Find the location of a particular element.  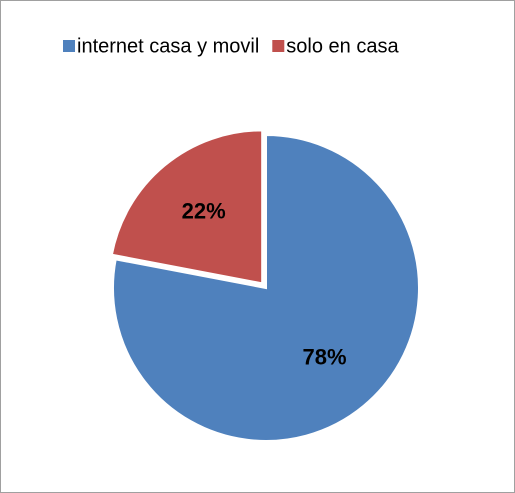

data-label: 22% is located at coordinates (204, 210).